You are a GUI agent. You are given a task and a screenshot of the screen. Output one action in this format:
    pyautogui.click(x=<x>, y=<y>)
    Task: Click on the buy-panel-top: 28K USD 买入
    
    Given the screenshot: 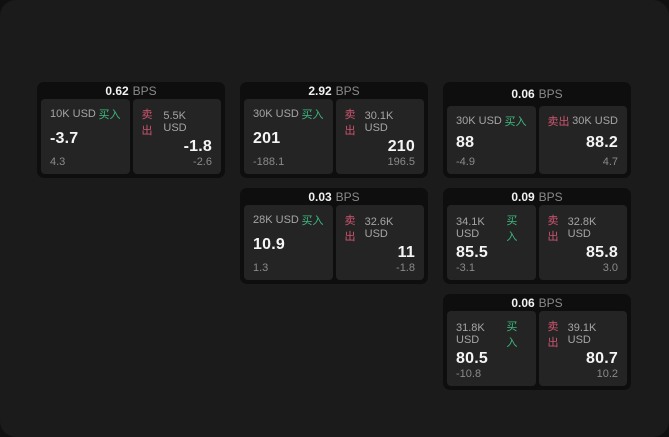 What is the action you would take?
    pyautogui.click(x=288, y=220)
    